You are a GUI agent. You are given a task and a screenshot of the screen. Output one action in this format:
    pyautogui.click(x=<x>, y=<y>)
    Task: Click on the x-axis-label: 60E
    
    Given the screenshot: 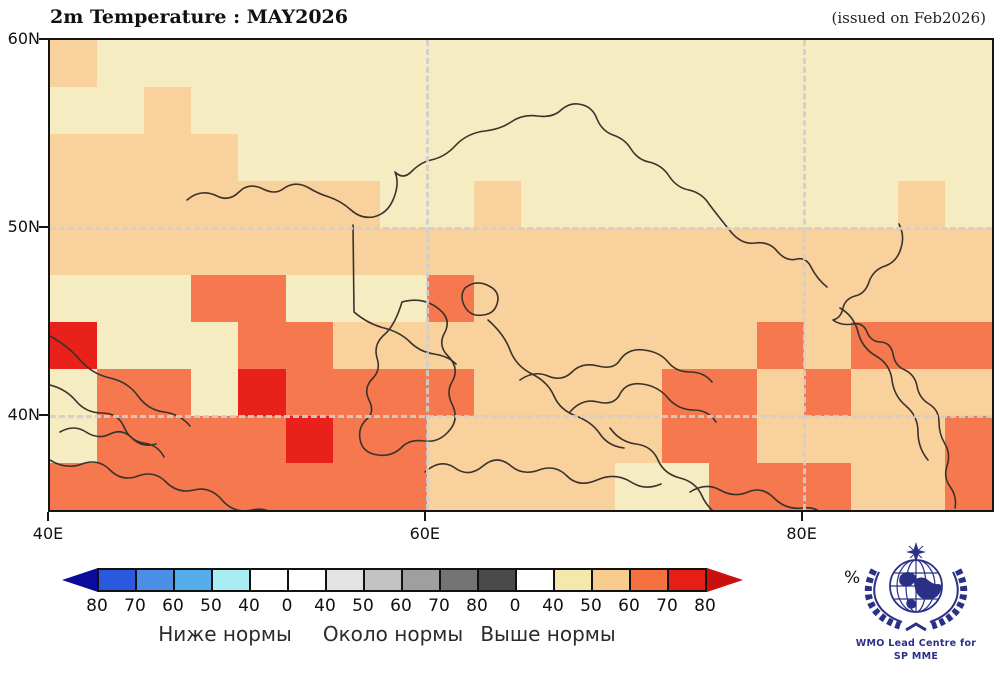 What is the action you would take?
    pyautogui.click(x=425, y=533)
    